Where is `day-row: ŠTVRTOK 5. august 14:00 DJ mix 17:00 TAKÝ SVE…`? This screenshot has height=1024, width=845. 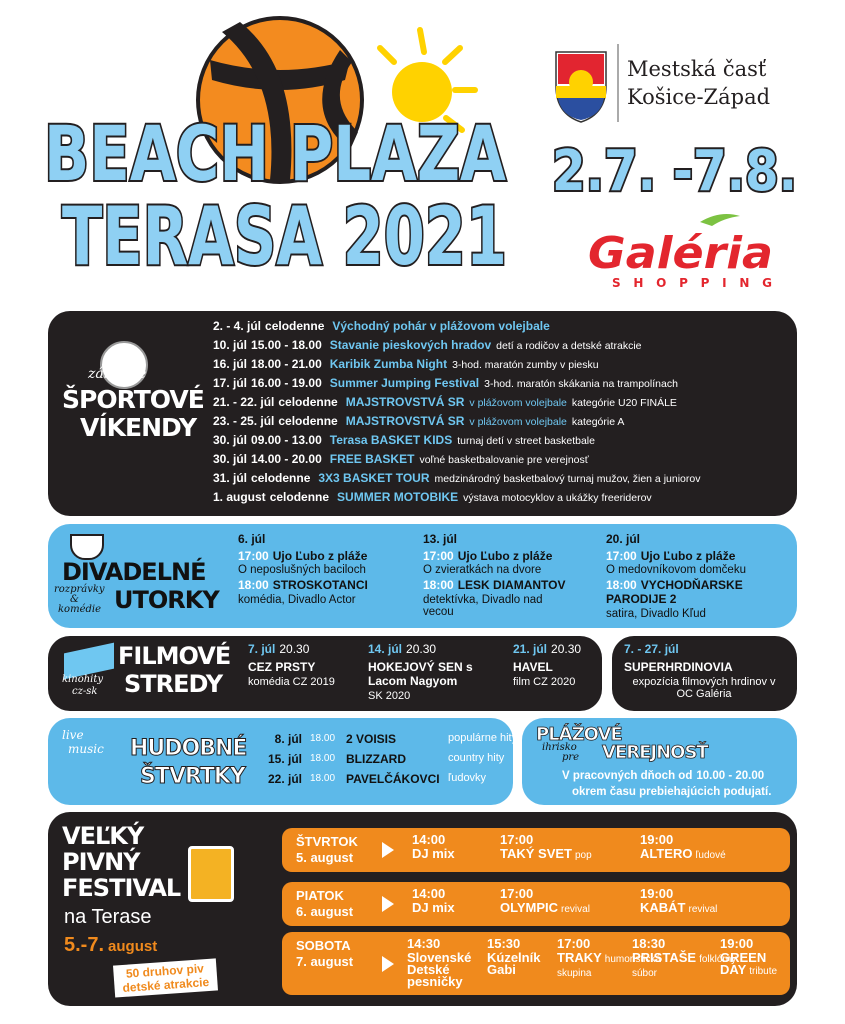 day-row: ŠTVRTOK 5. august 14:00 DJ mix 17:00 TAKÝ SVE… is located at coordinates (536, 850).